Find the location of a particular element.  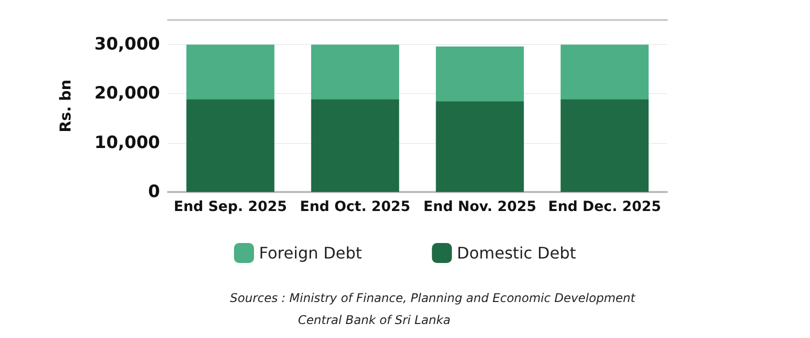

x-tick-label: End Oct. 2025 is located at coordinates (355, 207).